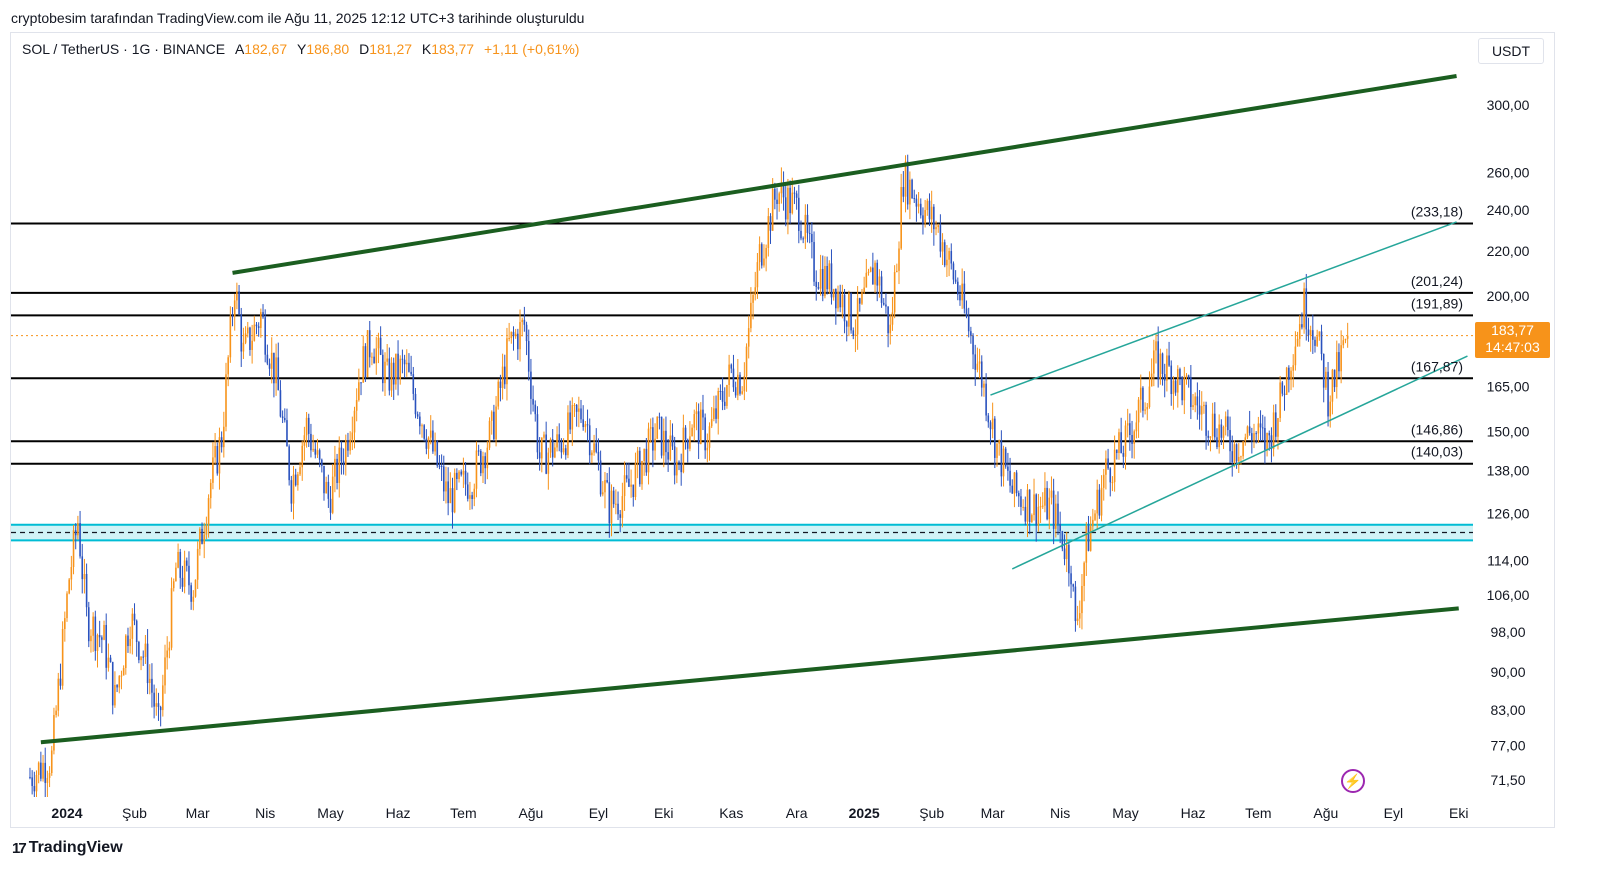 This screenshot has width=1600, height=887. Describe the element at coordinates (1223, 308) in the screenshot. I see `trendline-inner-upper` at that location.